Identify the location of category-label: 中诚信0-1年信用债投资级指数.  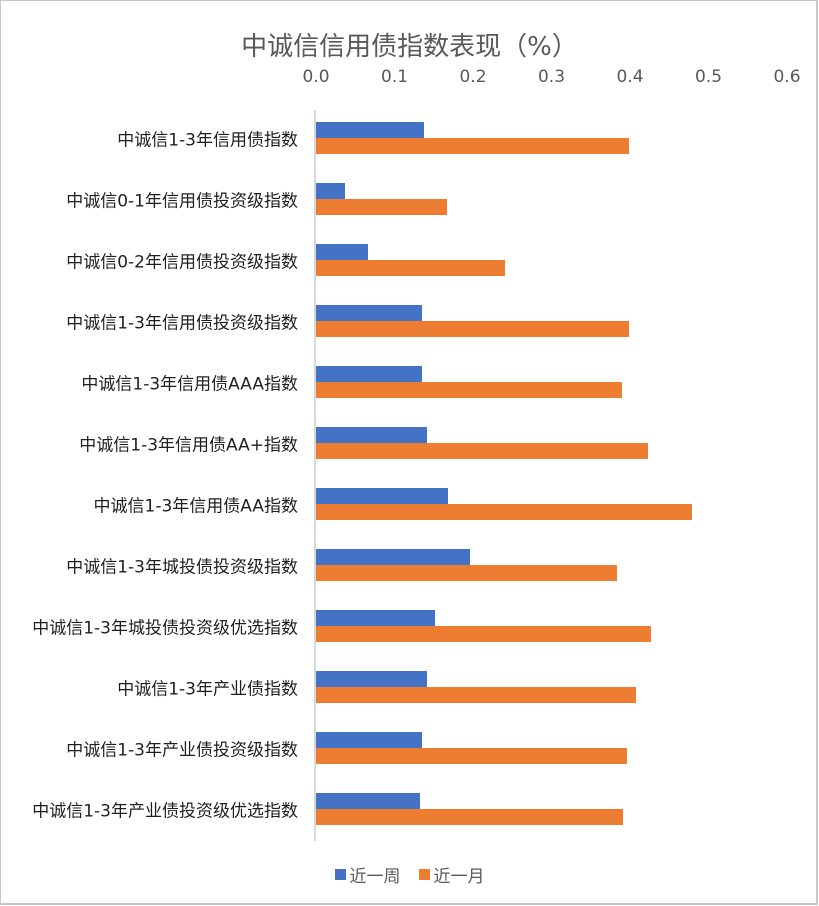
(182, 201).